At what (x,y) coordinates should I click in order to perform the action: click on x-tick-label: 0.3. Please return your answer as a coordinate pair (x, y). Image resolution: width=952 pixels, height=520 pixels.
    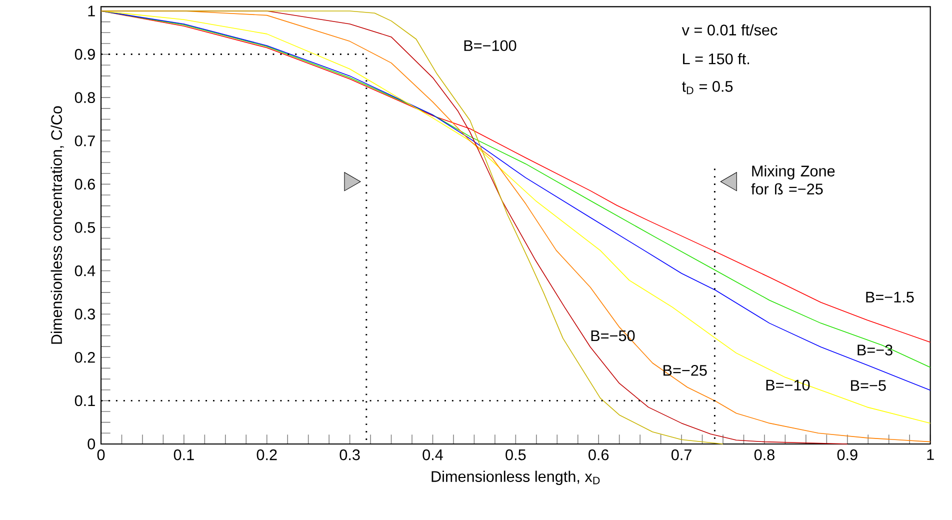
    Looking at the image, I should click on (350, 454).